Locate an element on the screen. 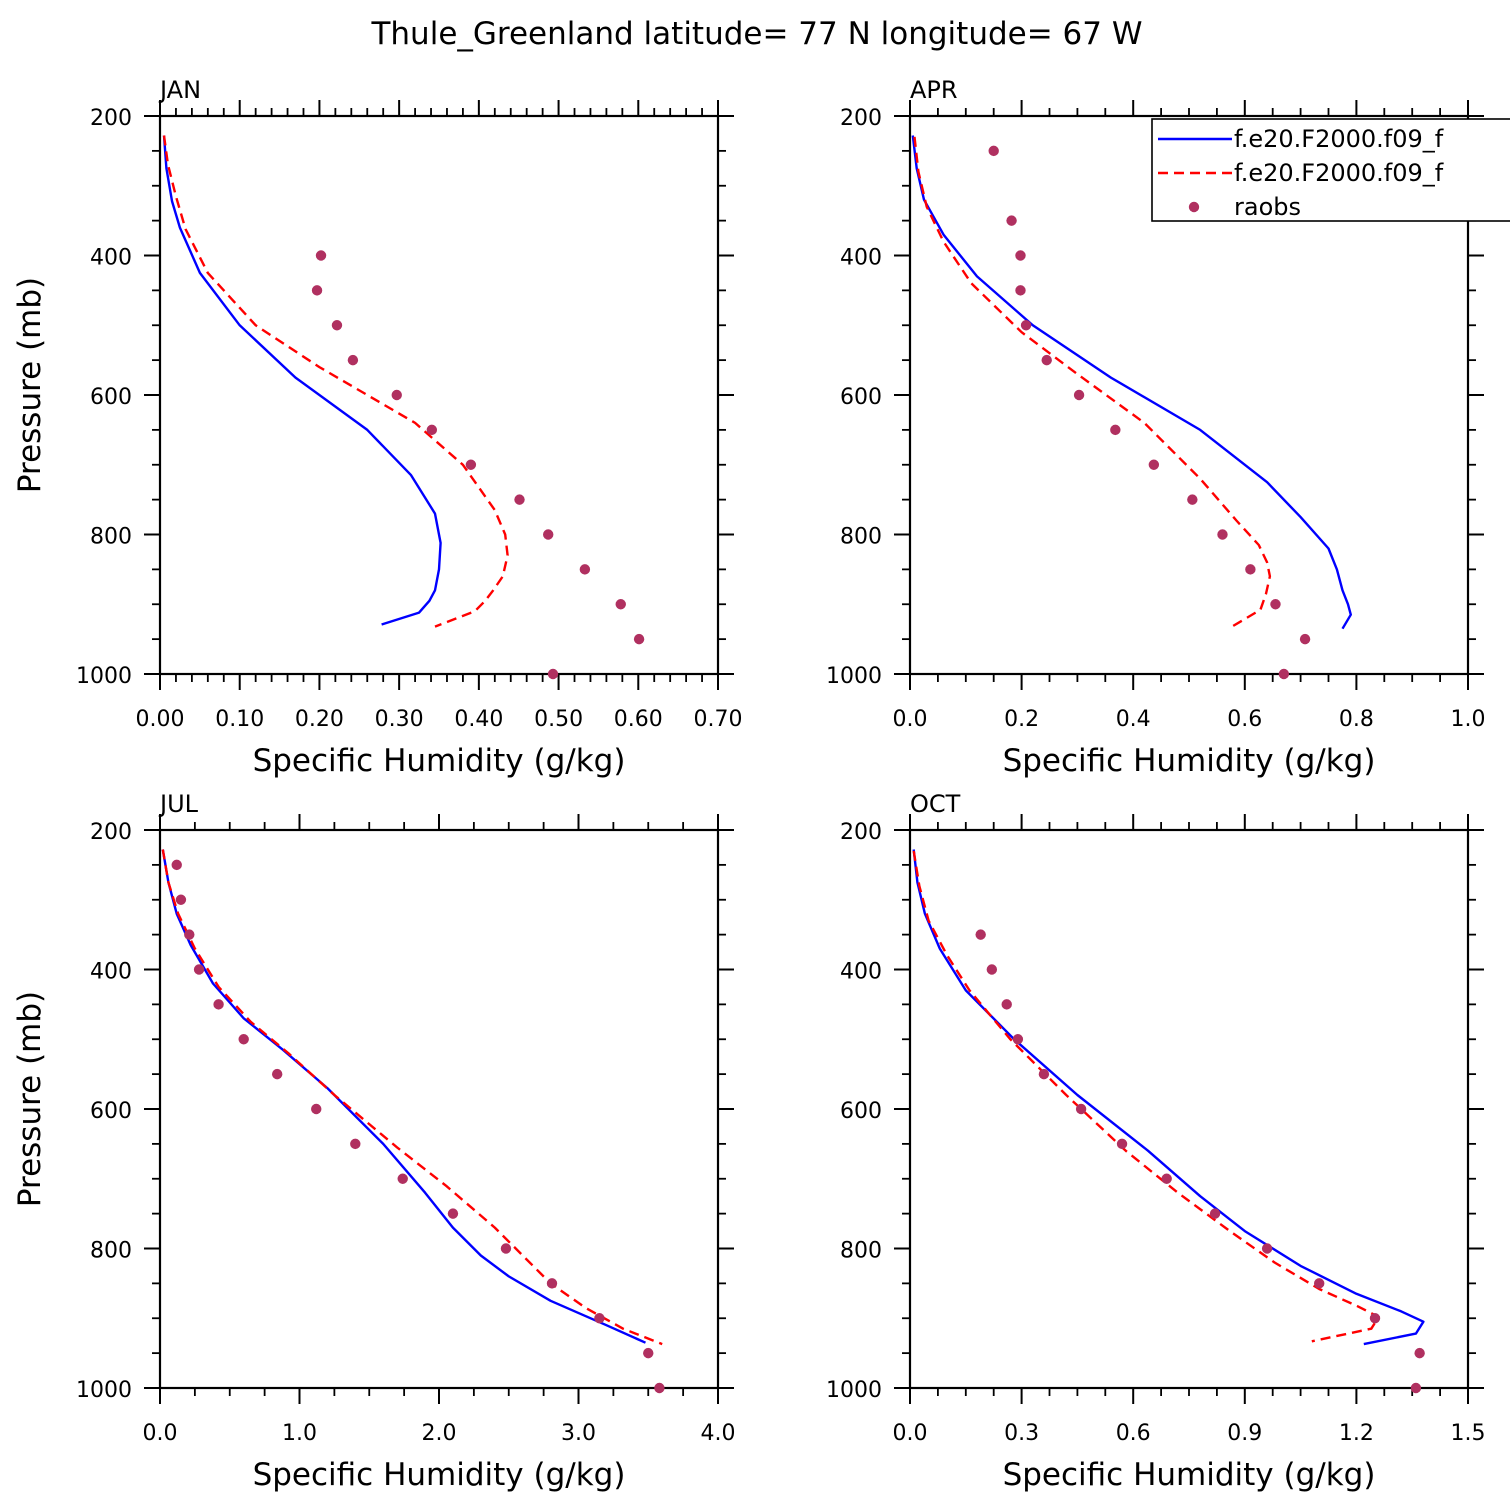 The height and width of the screenshot is (1510, 1510). x-tick-label: 4.0 is located at coordinates (718, 1433).